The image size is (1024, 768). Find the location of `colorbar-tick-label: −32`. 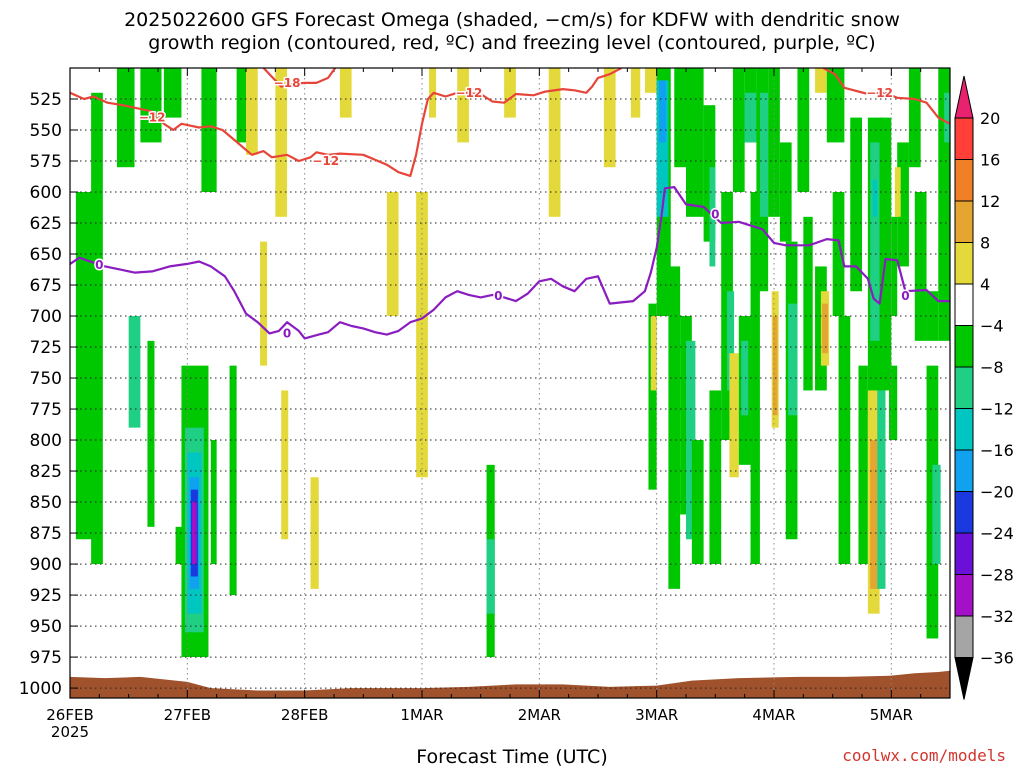

colorbar-tick-label: −32 is located at coordinates (997, 616).